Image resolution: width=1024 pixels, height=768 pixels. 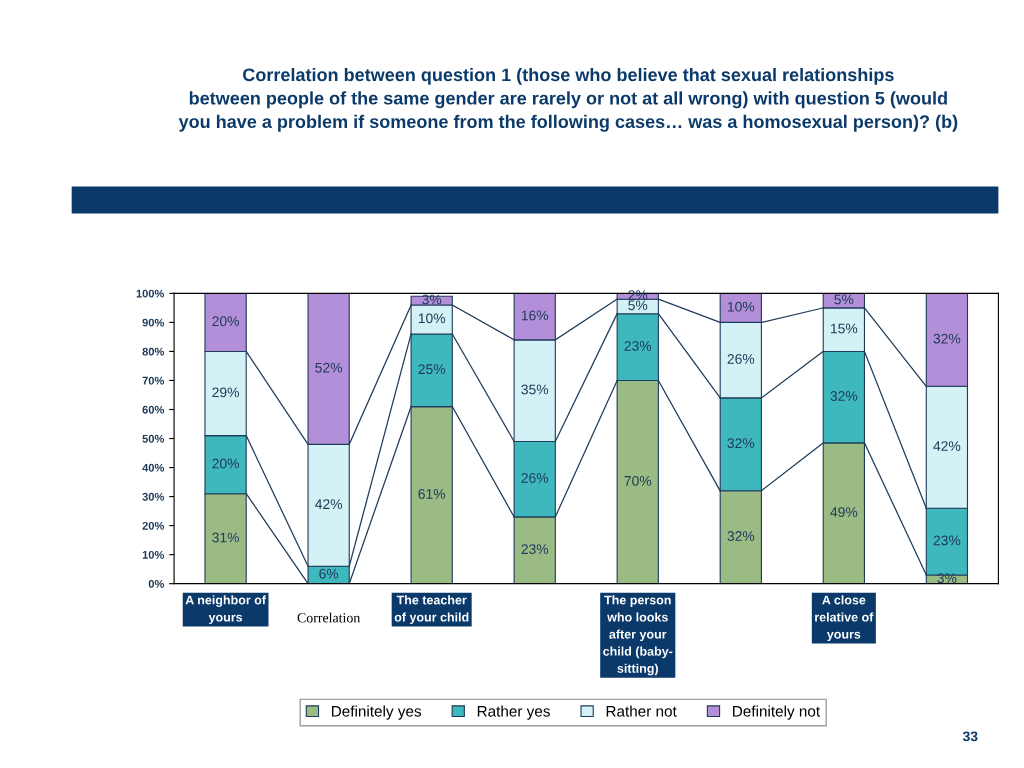 I want to click on y-tick-label: 80%, so click(x=153, y=351).